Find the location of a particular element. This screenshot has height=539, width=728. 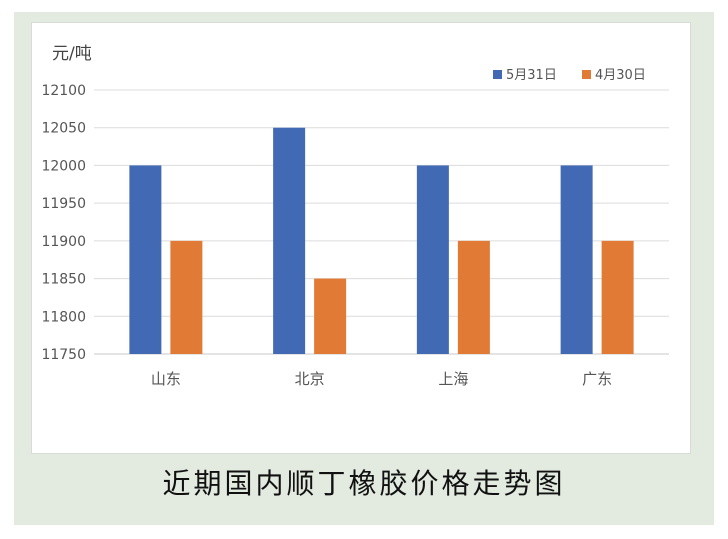

legend: 5月31日 4月30日 is located at coordinates (569, 75).